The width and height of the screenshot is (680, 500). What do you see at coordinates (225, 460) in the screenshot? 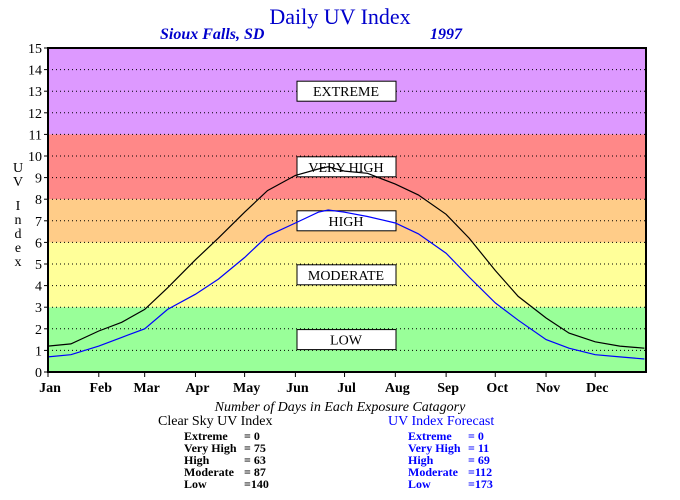
I see `summary-row: High = 63` at bounding box center [225, 460].